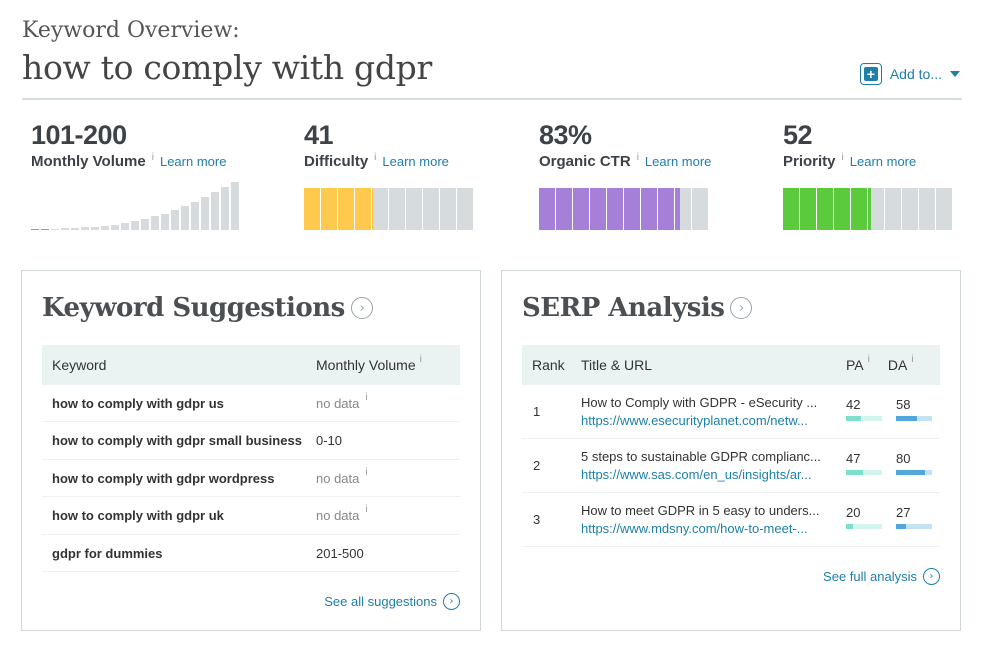 Image resolution: width=986 pixels, height=648 pixels. Describe the element at coordinates (177, 440) in the screenshot. I see `suggestion-keyword: how to comply with gdpr small business` at that location.